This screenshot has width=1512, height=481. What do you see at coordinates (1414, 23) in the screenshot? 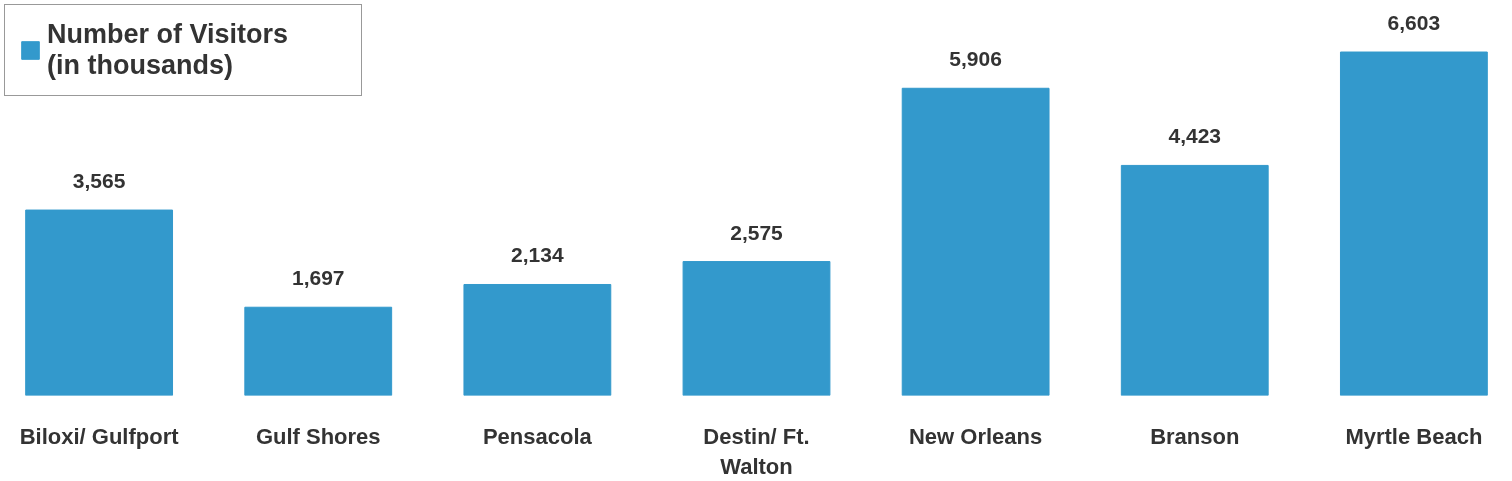
I see `data-label: 6,603` at bounding box center [1414, 23].